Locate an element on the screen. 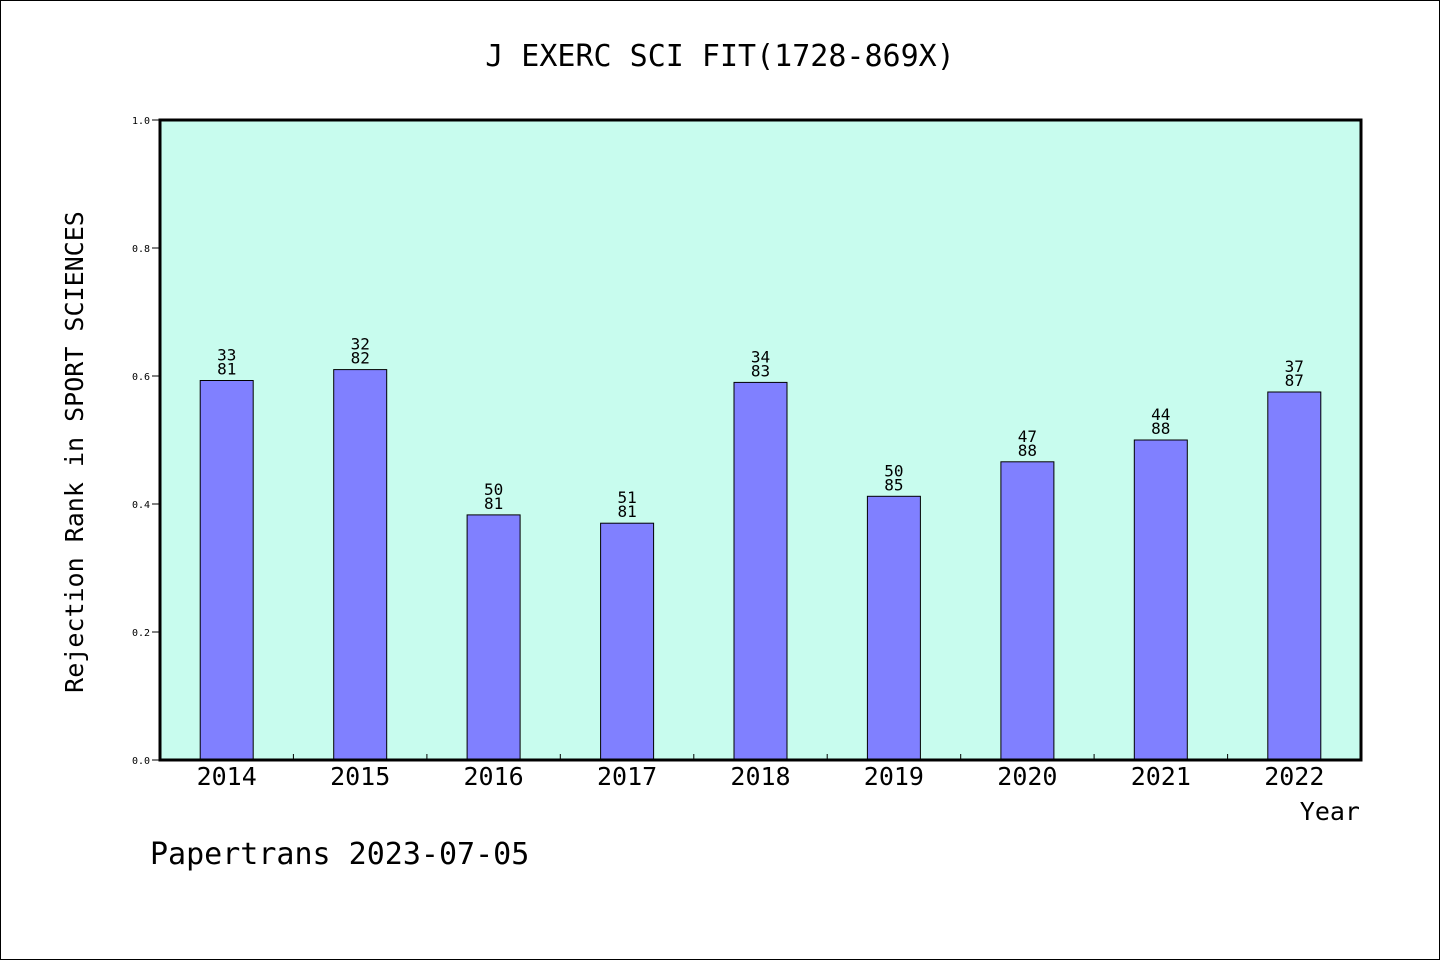 The image size is (1440, 960). bar-label-top: 51 is located at coordinates (626, 497).